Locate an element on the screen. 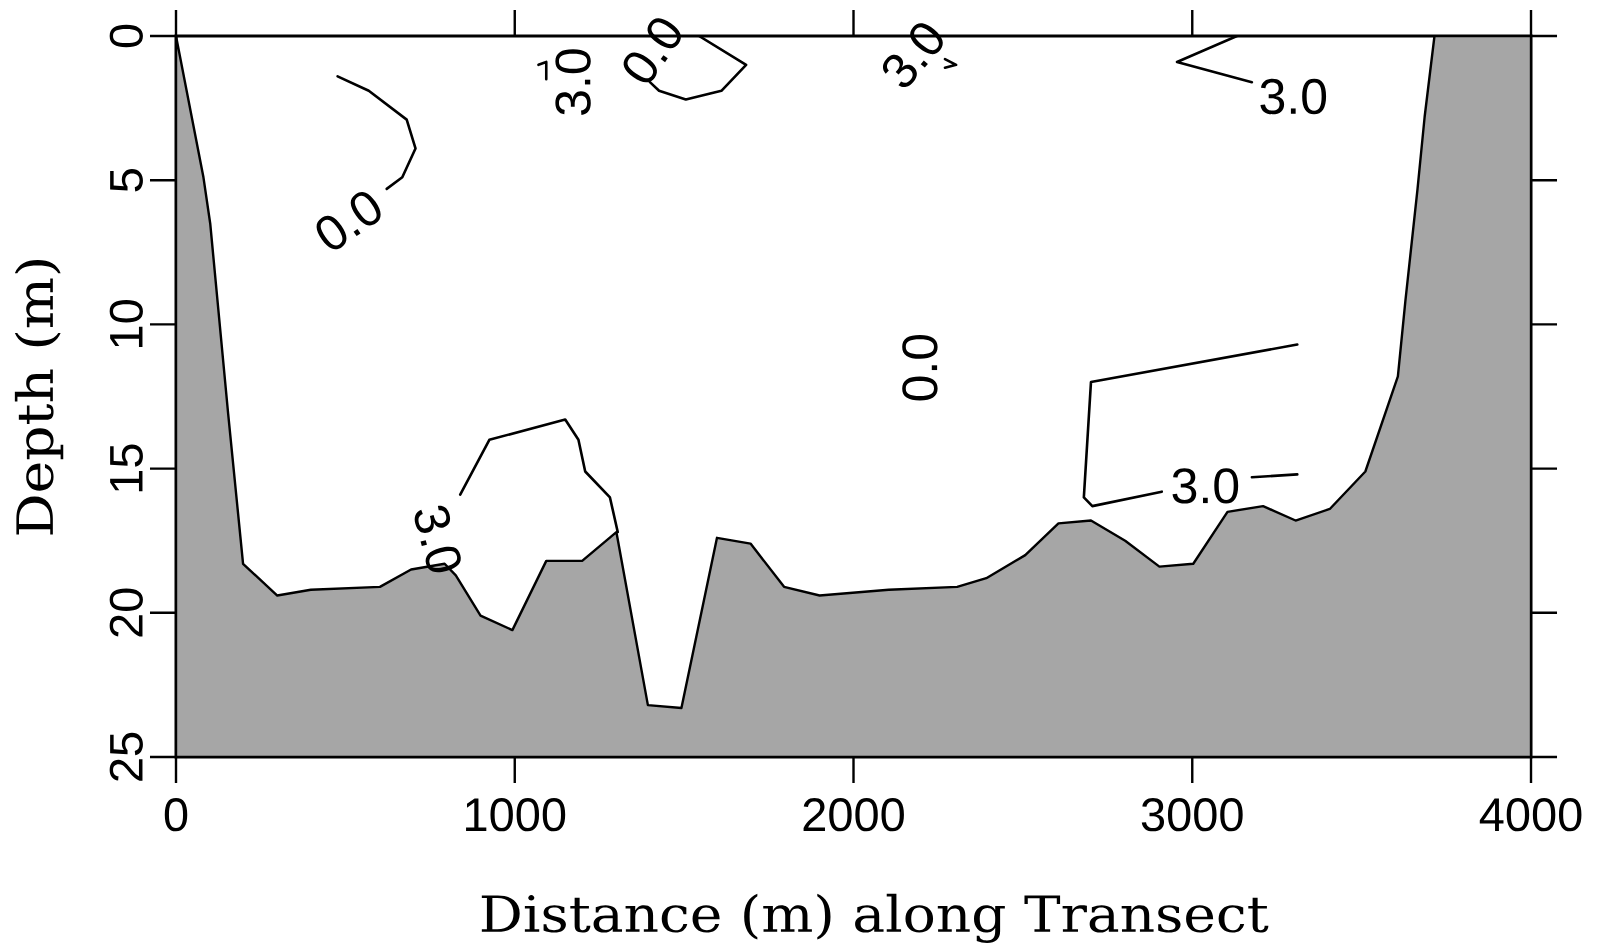 The height and width of the screenshot is (947, 1604). x-tick-label: 0 is located at coordinates (176, 815).